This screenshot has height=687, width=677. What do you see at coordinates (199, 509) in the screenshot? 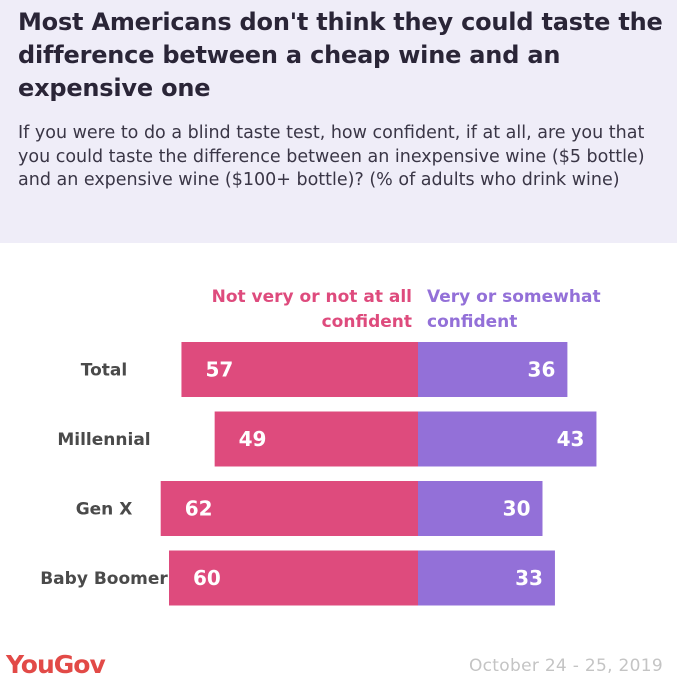
I see `value-label-not-confident: 62` at bounding box center [199, 509].